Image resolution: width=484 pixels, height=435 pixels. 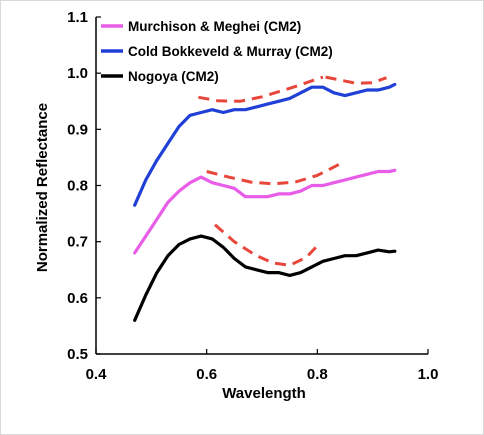 I want to click on x-tick-label: 0.6, so click(x=206, y=374).